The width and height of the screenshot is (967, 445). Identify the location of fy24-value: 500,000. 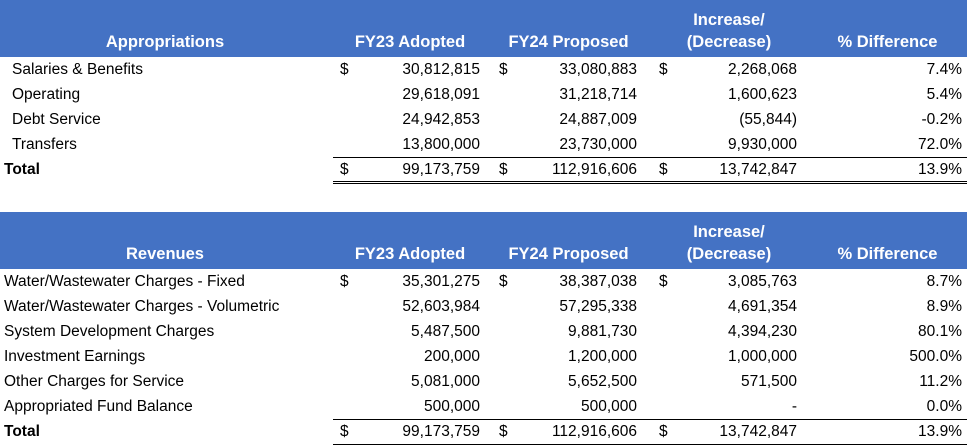
(608, 406).